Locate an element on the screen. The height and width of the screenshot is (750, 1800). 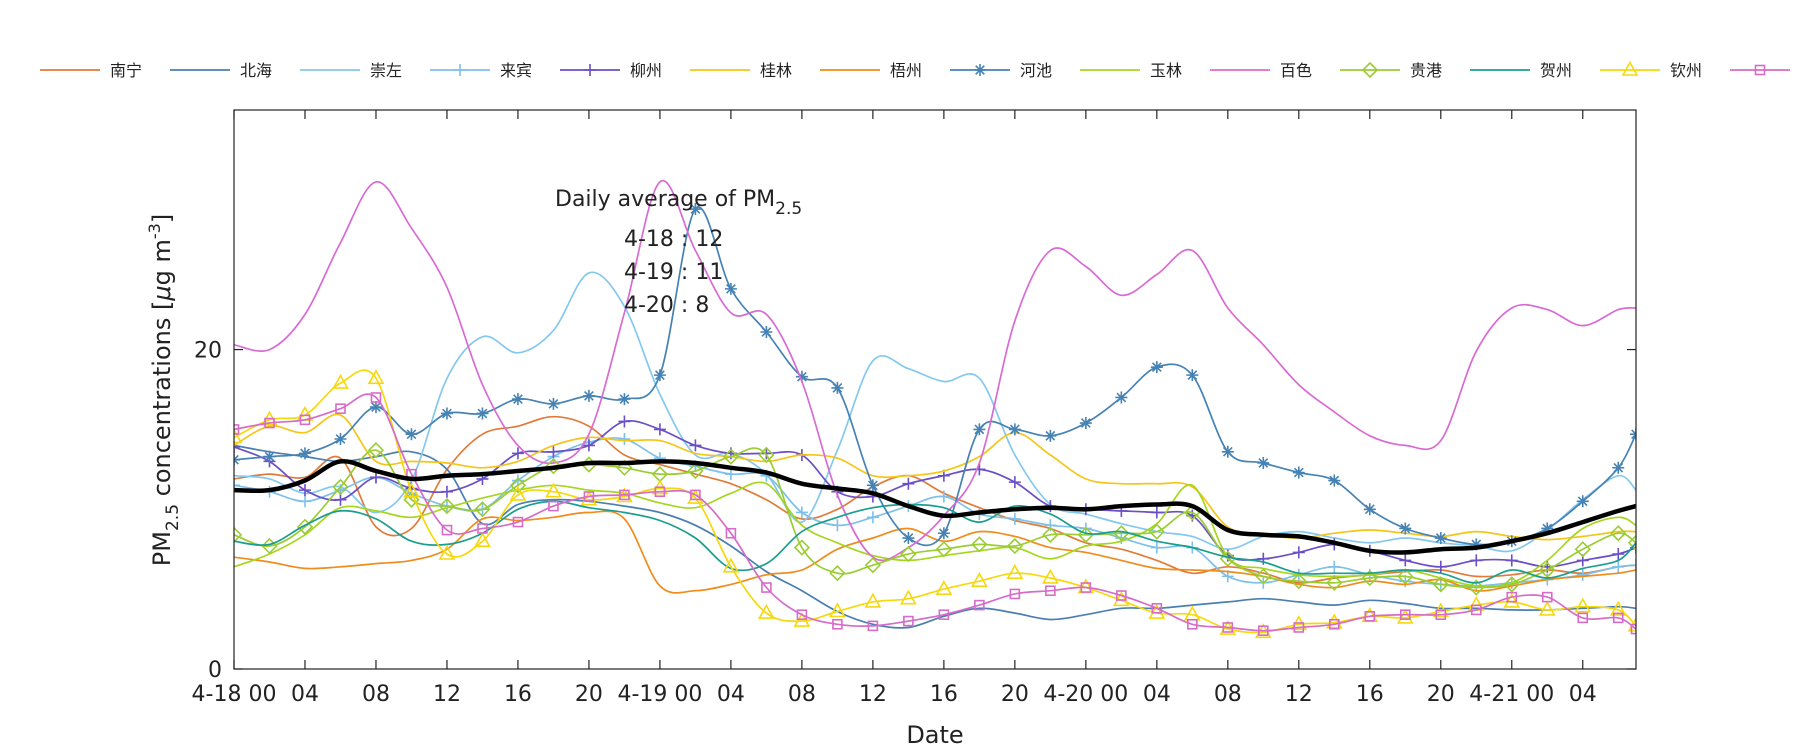
legend-item: 梧州 is located at coordinates (871, 70).